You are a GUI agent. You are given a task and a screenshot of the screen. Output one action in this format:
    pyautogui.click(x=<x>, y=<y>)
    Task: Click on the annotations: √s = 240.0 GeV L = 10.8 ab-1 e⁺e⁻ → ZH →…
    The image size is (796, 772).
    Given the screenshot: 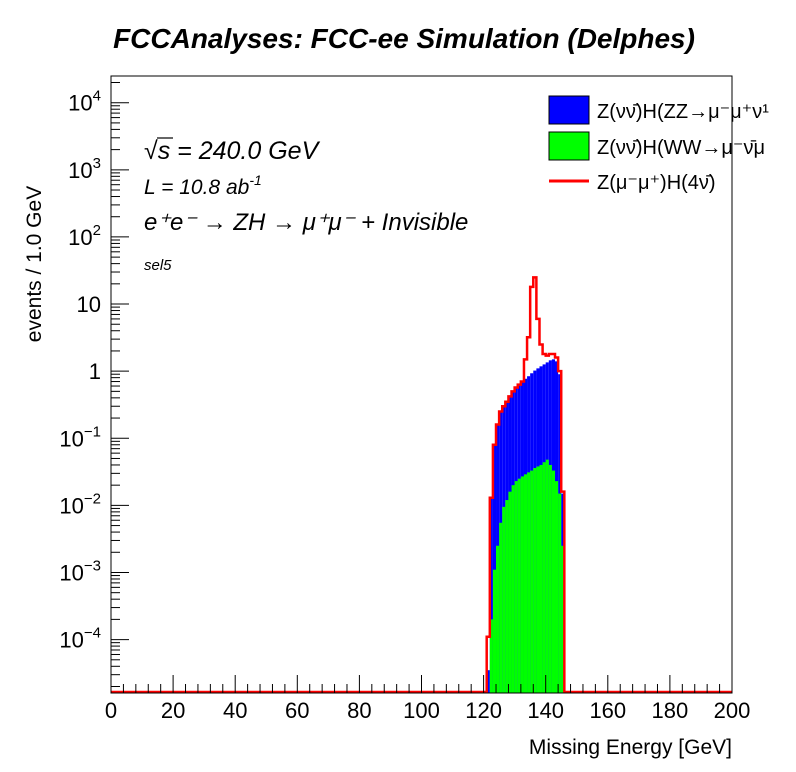 What is the action you would take?
    pyautogui.click(x=306, y=205)
    